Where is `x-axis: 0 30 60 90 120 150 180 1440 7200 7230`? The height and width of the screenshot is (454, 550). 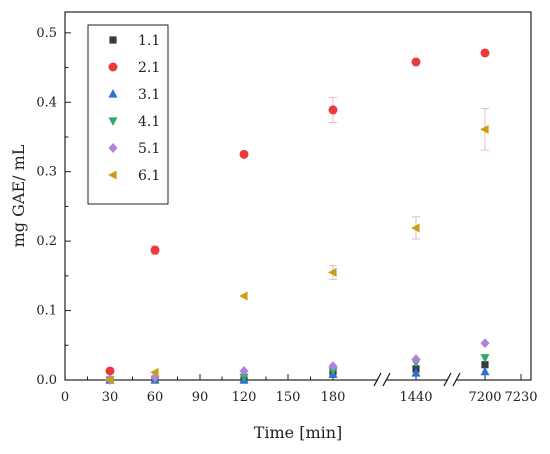 x-axis: 0 30 60 90 120 150 180 1440 7200 7230 is located at coordinates (299, 389).